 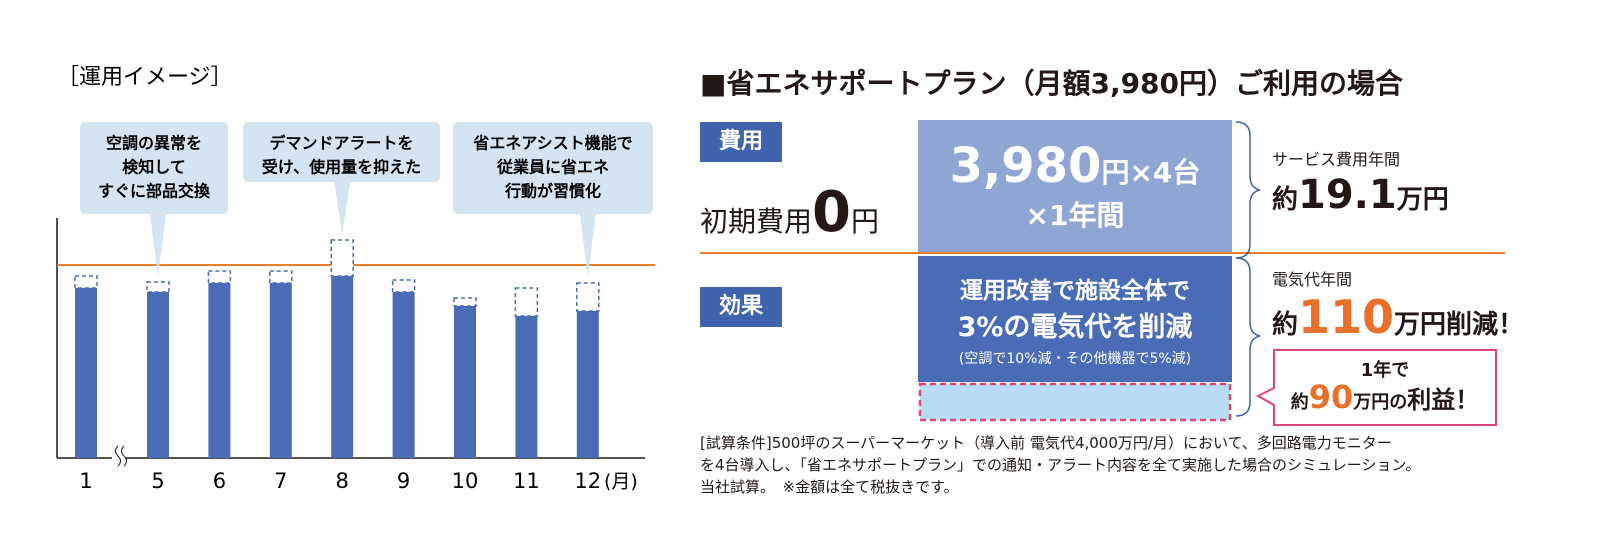 I want to click on text: 万円の, so click(x=1380, y=402).